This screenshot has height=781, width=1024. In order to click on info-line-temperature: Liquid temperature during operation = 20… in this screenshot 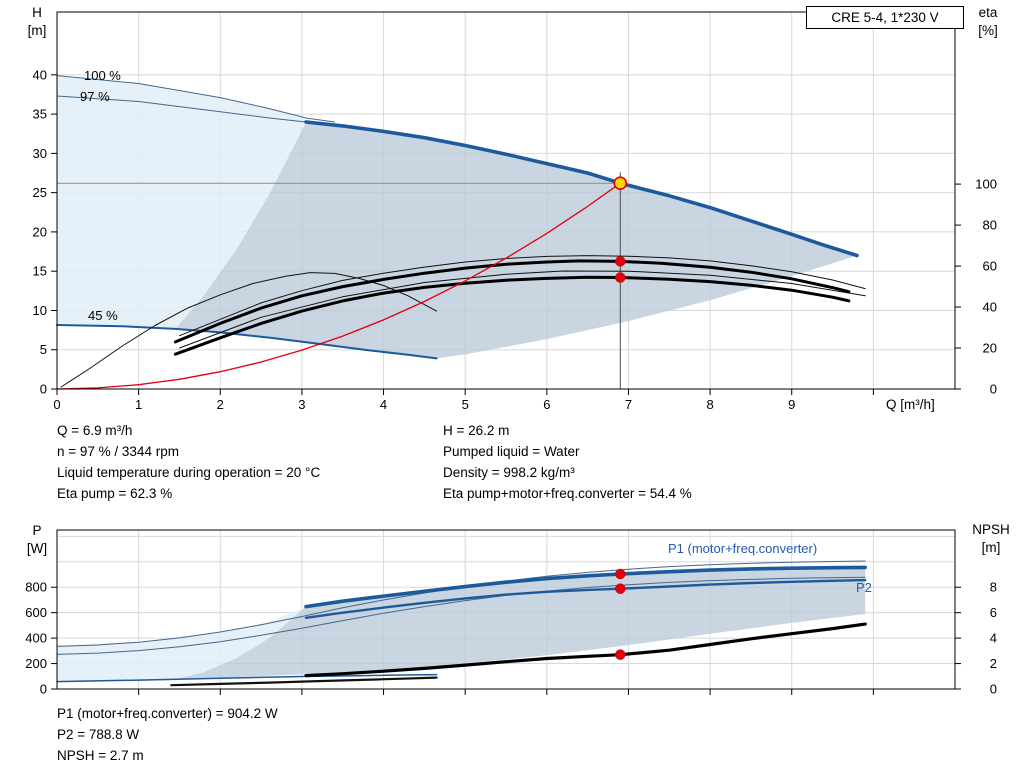, I will do `click(189, 472)`.